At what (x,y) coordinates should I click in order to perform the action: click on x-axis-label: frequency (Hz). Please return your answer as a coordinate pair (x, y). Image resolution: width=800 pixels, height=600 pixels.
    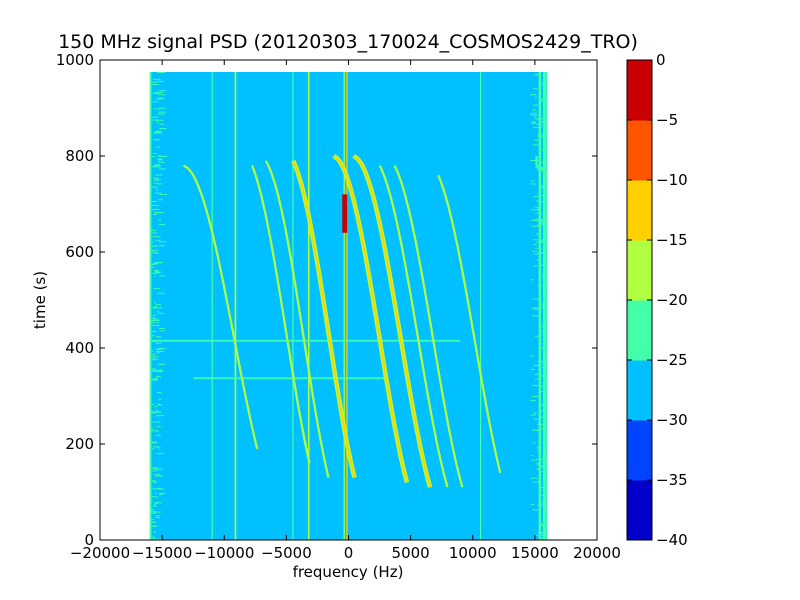
    Looking at the image, I should click on (348, 572).